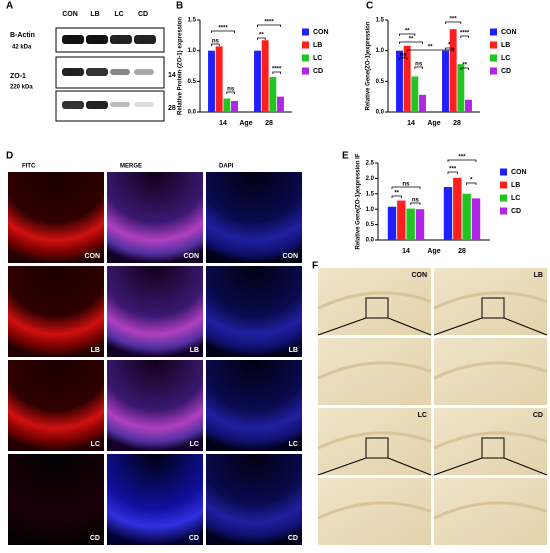 This screenshot has width=550, height=553. I want to click on panel-letter: C, so click(369, 6).